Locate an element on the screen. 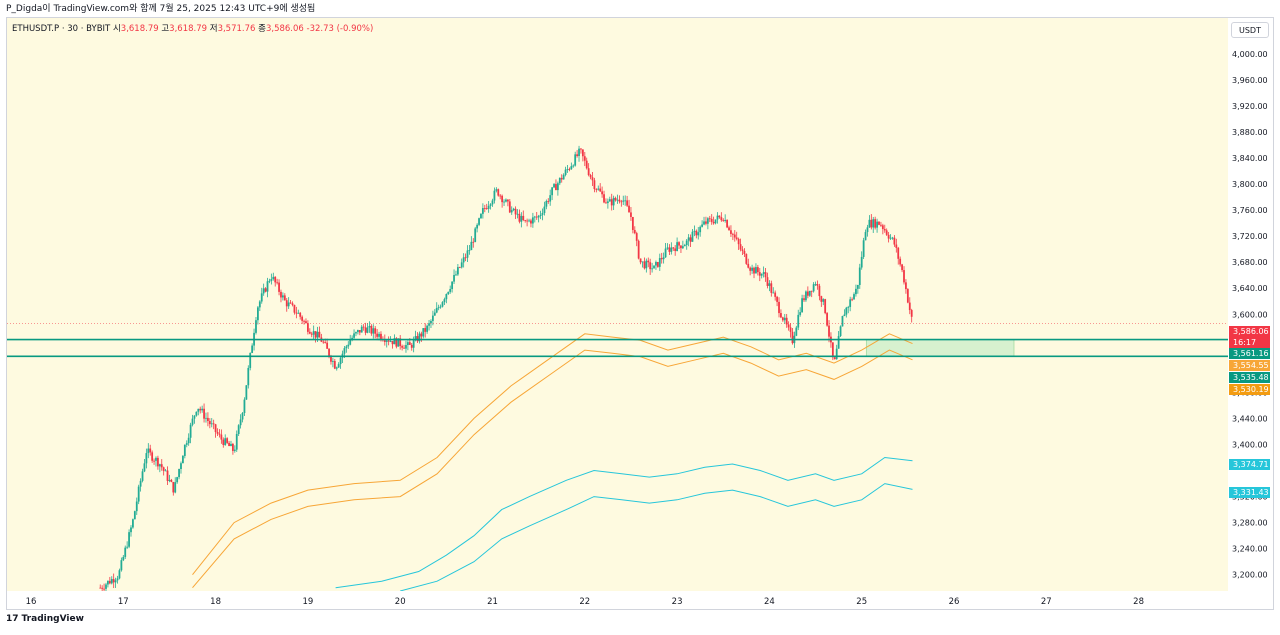 The image size is (1280, 635). currency-unit-button: USDT is located at coordinates (1250, 30).